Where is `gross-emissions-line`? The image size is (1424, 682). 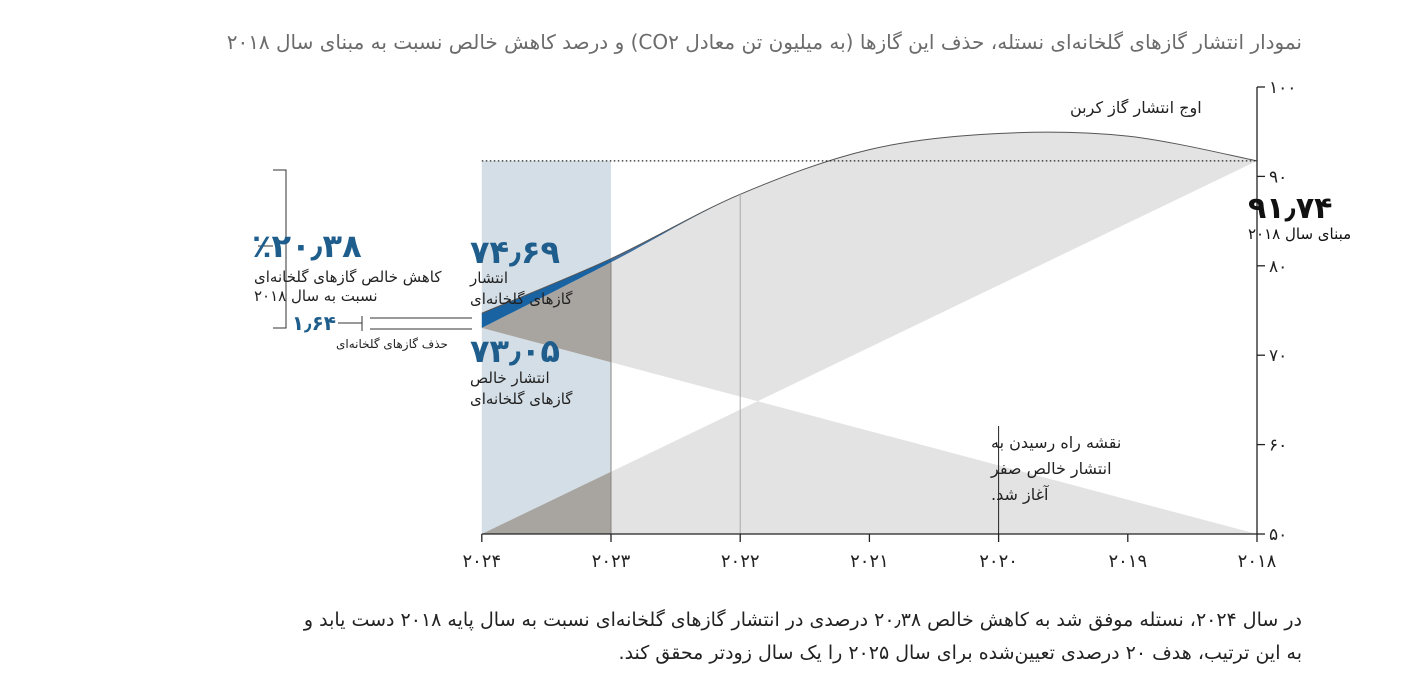 gross-emissions-line is located at coordinates (869, 222).